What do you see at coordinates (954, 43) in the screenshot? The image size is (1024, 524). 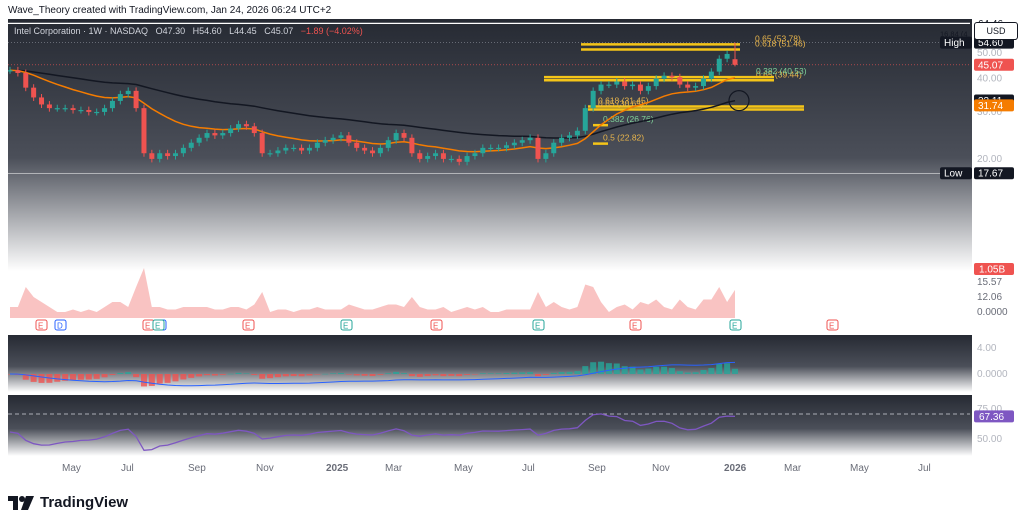 I see `extreme-marker-label: High` at bounding box center [954, 43].